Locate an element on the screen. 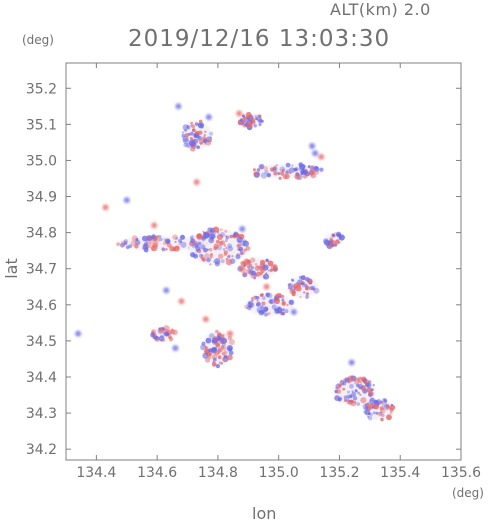 This screenshot has width=491, height=523. y-tick-label: 34.9 is located at coordinates (41, 198).